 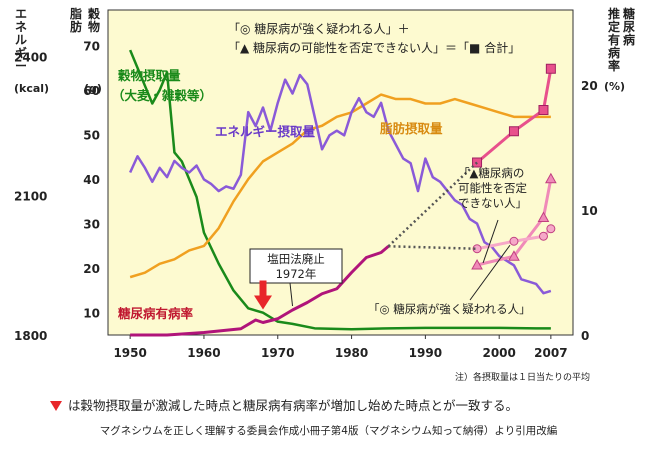 I want to click on diabetes-unit: (%), so click(x=614, y=86).